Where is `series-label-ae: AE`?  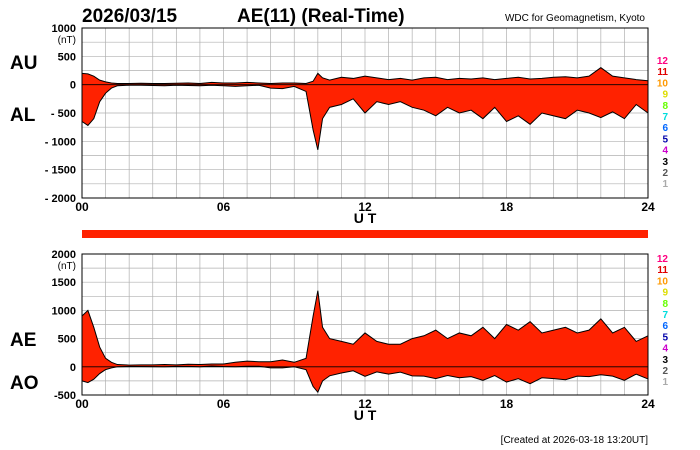 series-label-ae: AE is located at coordinates (23, 340).